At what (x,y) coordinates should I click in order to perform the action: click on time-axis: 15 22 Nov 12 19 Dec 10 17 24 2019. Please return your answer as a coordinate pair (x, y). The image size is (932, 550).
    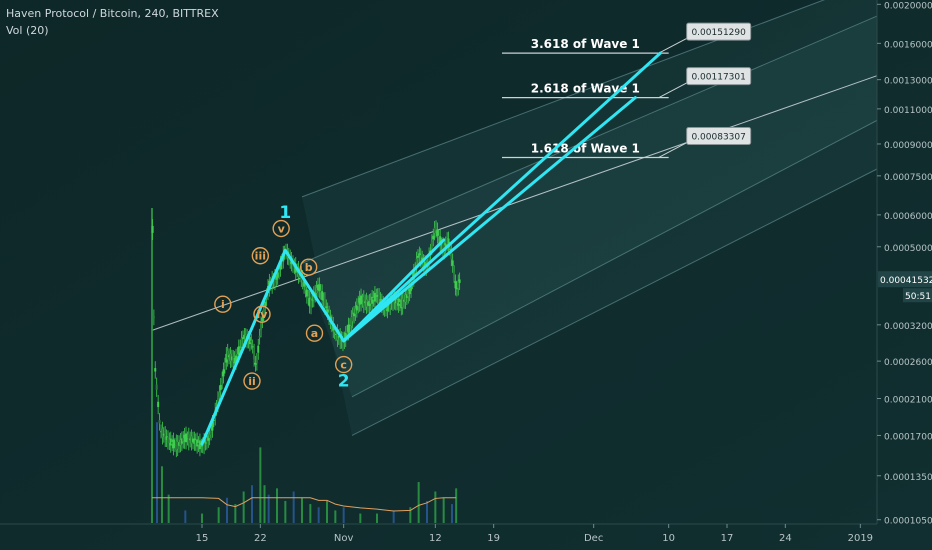
    Looking at the image, I should click on (534, 534).